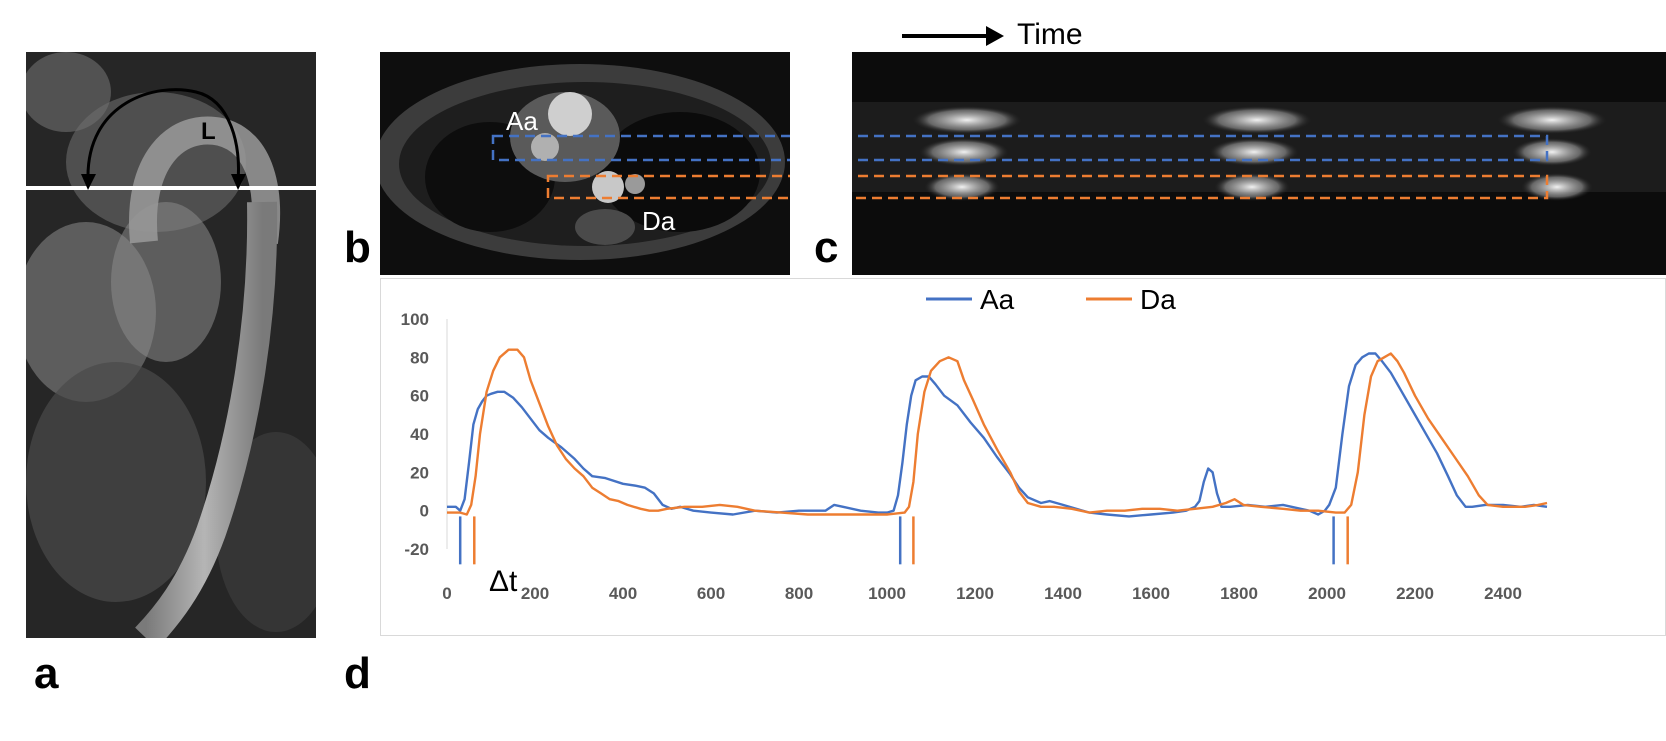 This screenshot has height=741, width=1666. I want to click on onset-markers, so click(903, 540).